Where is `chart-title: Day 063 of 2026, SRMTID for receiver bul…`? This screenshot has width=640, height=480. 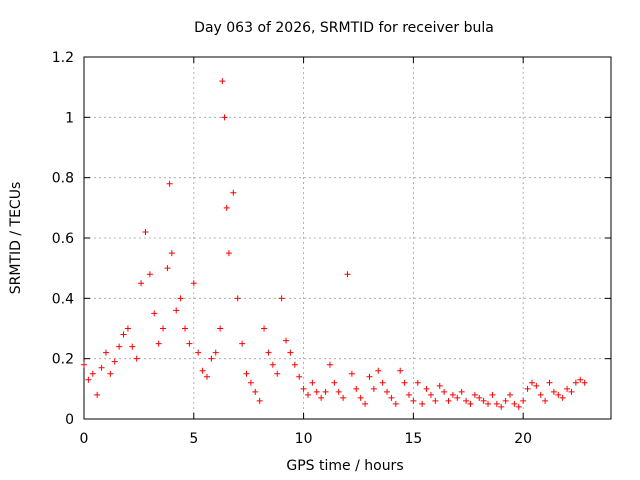 chart-title: Day 063 of 2026, SRMTID for receiver bul… is located at coordinates (344, 28).